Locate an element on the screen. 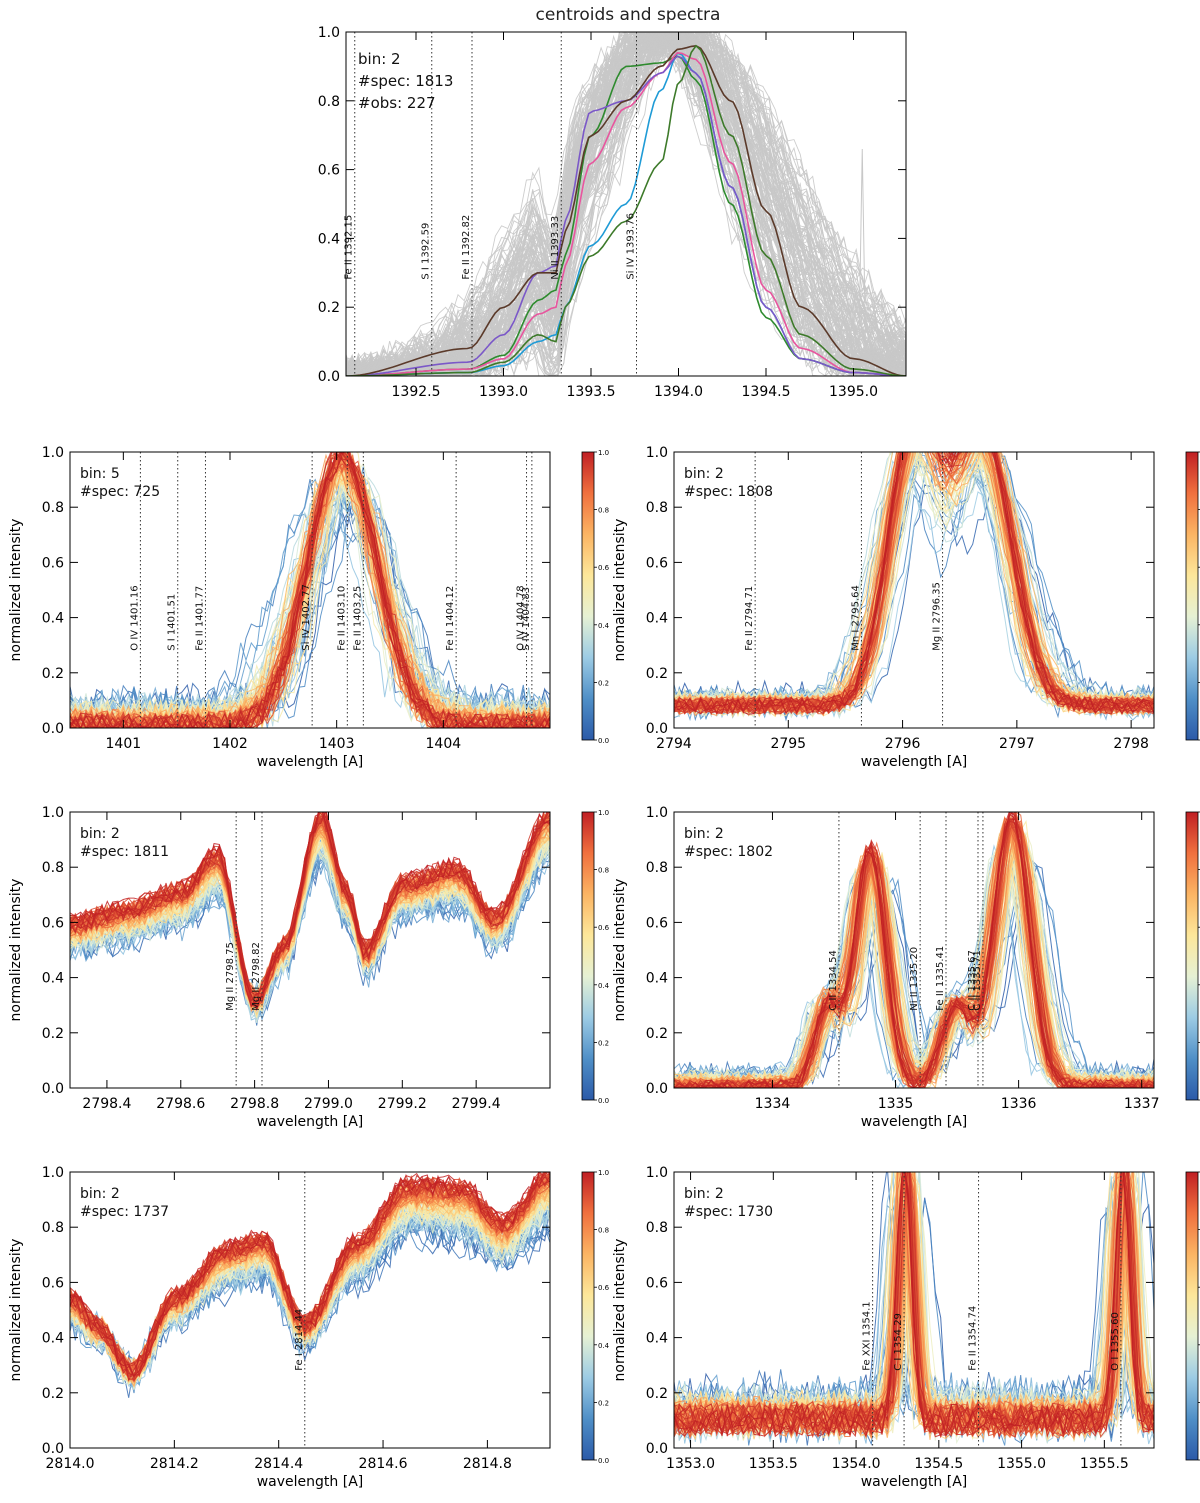  x-tick-label: 2799.2 is located at coordinates (402, 1104).